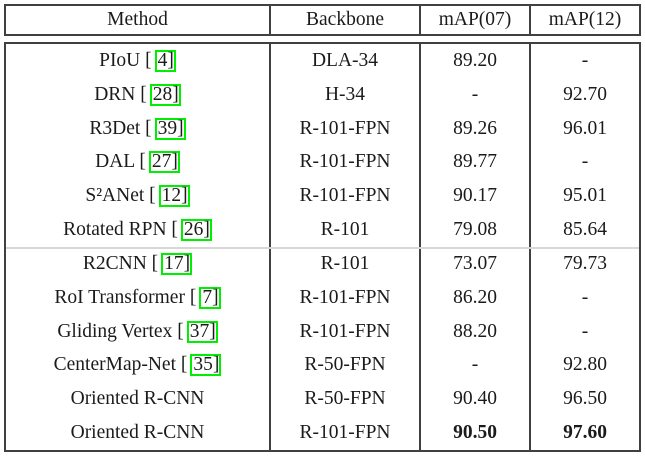  What do you see at coordinates (202, 331) in the screenshot?
I see `citation-link: 37]` at bounding box center [202, 331].